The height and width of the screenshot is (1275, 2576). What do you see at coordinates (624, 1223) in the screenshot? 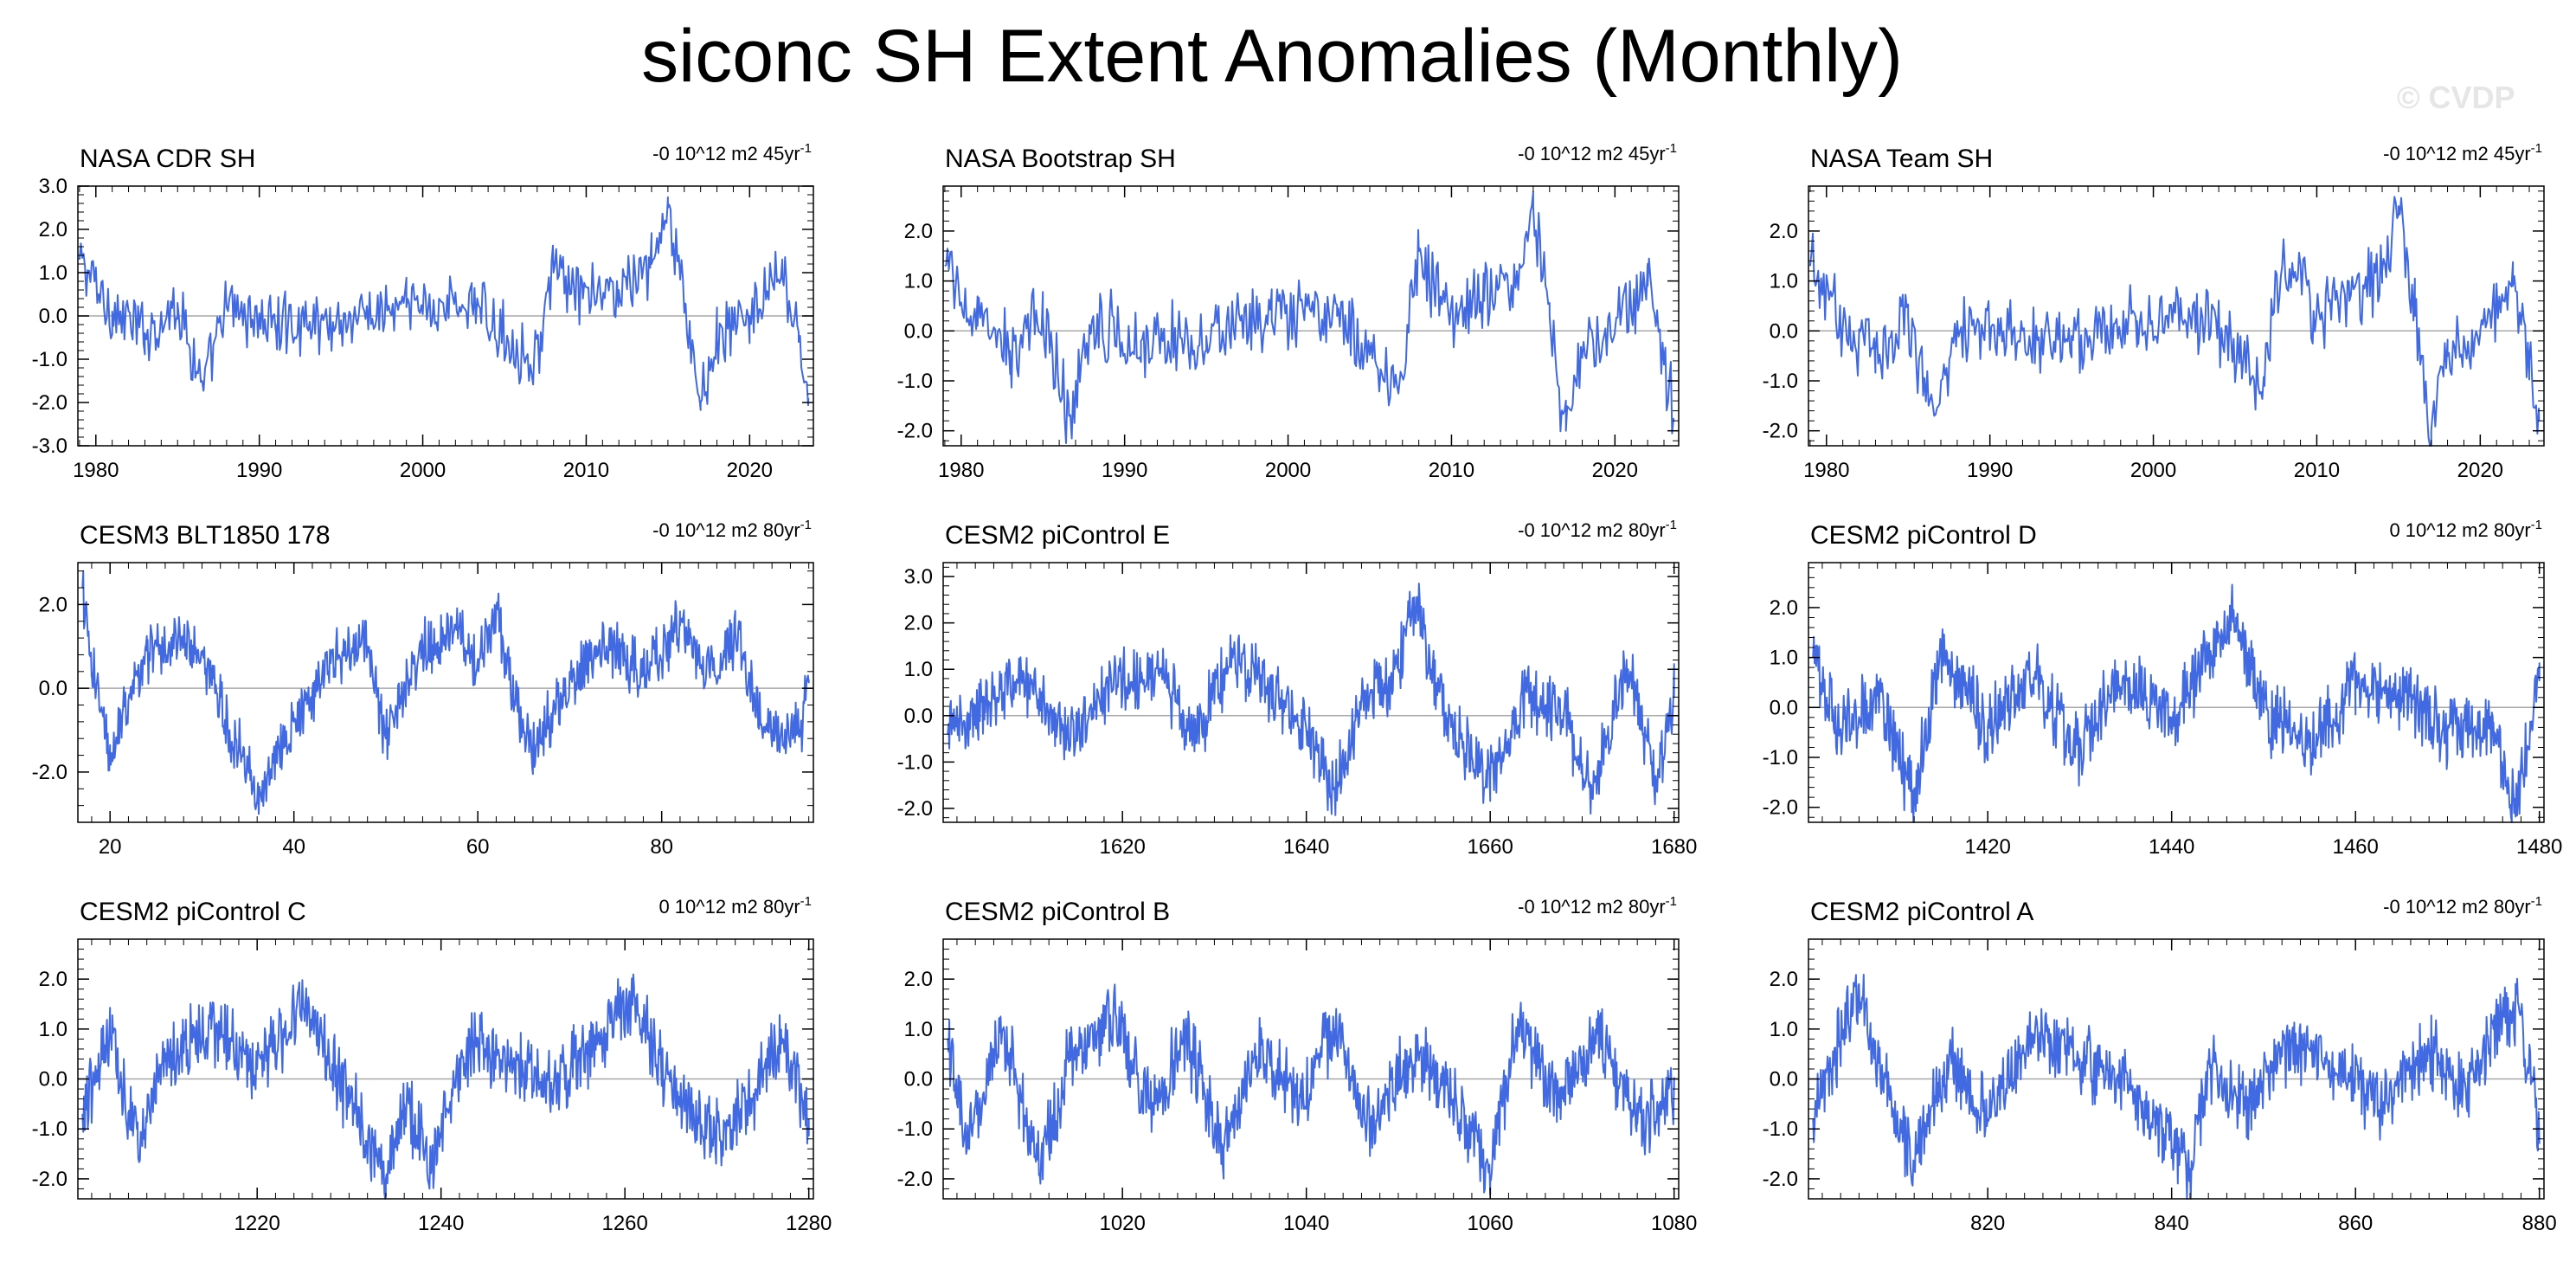
I see `x-tick-label: 1260` at bounding box center [624, 1223].